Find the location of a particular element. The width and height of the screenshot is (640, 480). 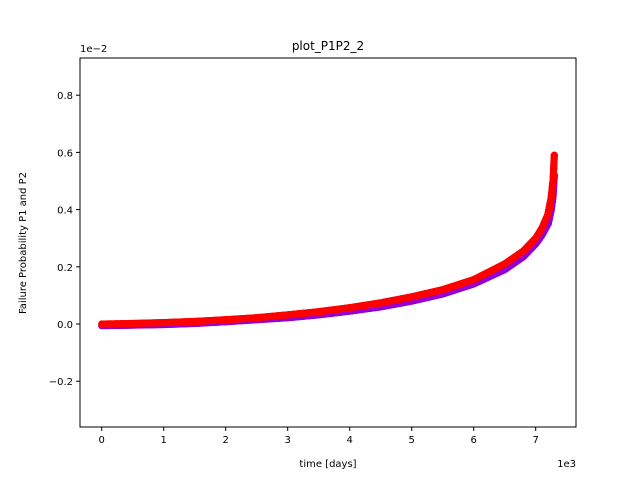

y-tick-label: 0.0 is located at coordinates (65, 325).